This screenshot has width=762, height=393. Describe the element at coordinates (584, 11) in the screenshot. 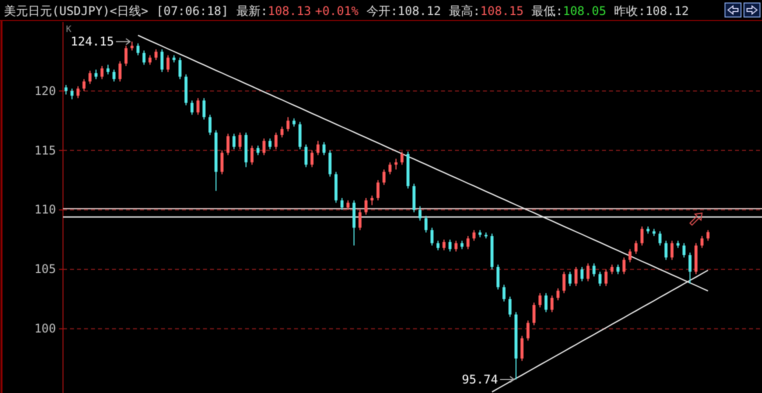

I see `text: 108.05` at that location.